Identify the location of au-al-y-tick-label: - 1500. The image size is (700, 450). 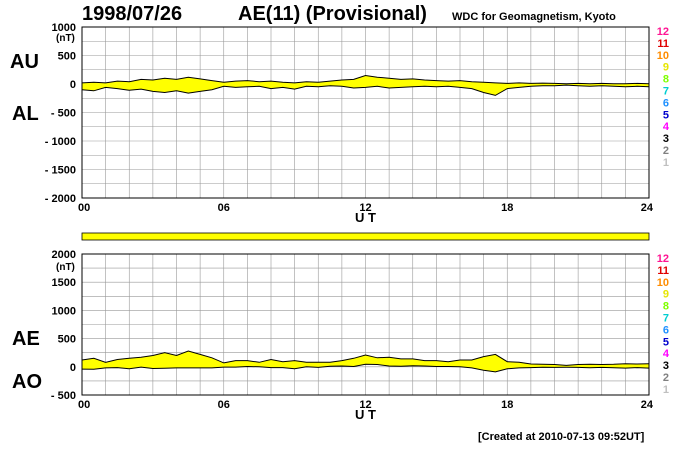
(60, 171).